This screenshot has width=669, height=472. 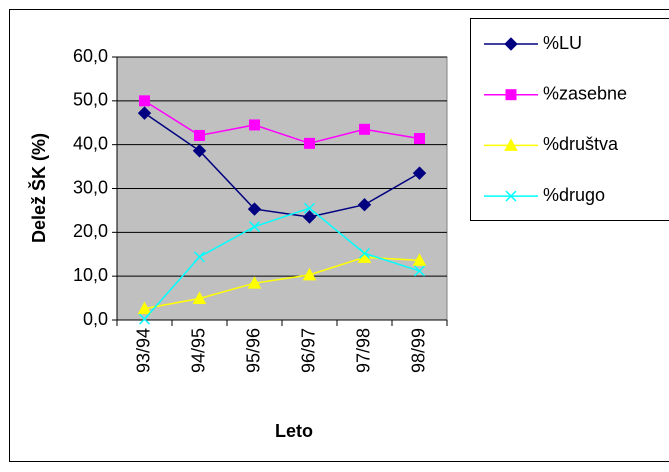 What do you see at coordinates (308, 350) in the screenshot?
I see `x-tick-label: 96/97` at bounding box center [308, 350].